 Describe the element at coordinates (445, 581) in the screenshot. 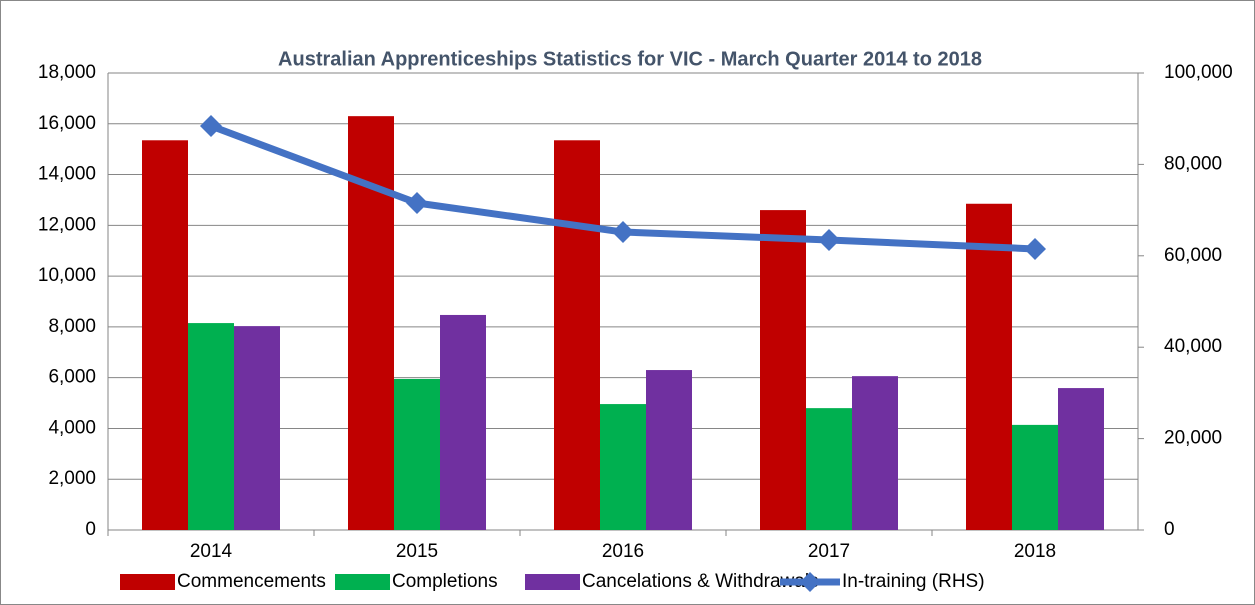

I see `legend-label: Completions` at that location.